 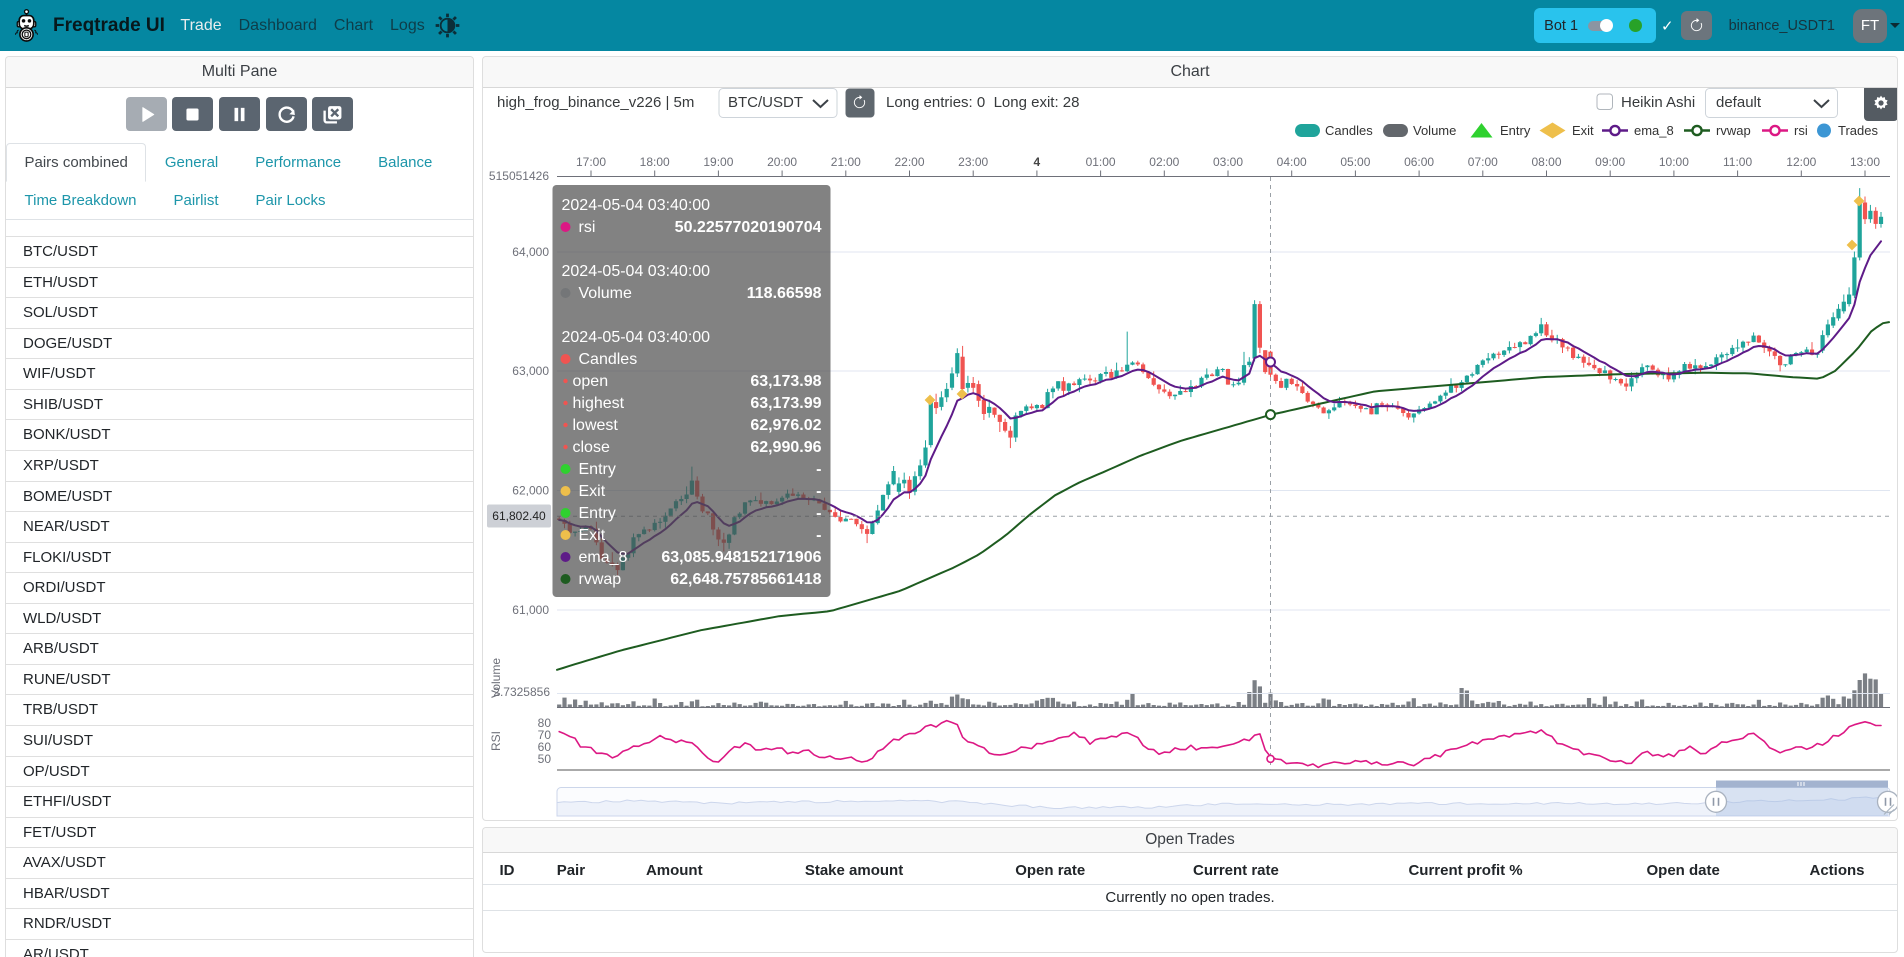 What do you see at coordinates (1610, 162) in the screenshot?
I see `svg-text: 09:00` at bounding box center [1610, 162].